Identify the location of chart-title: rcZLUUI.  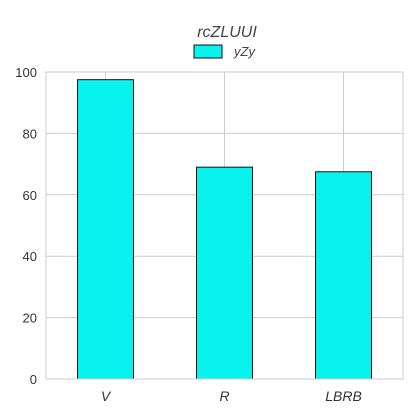
(227, 32).